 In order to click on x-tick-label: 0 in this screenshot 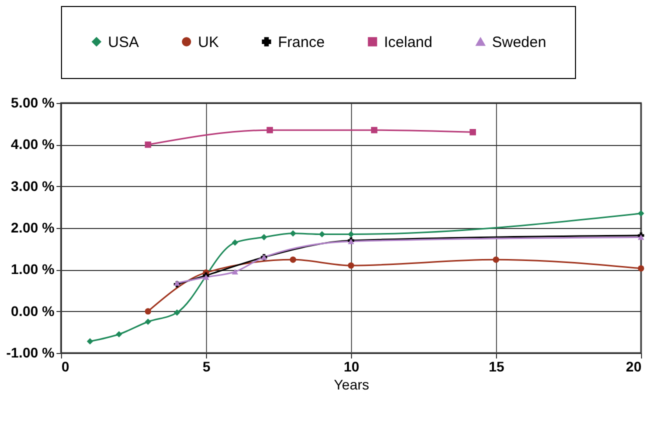, I will do `click(66, 366)`.